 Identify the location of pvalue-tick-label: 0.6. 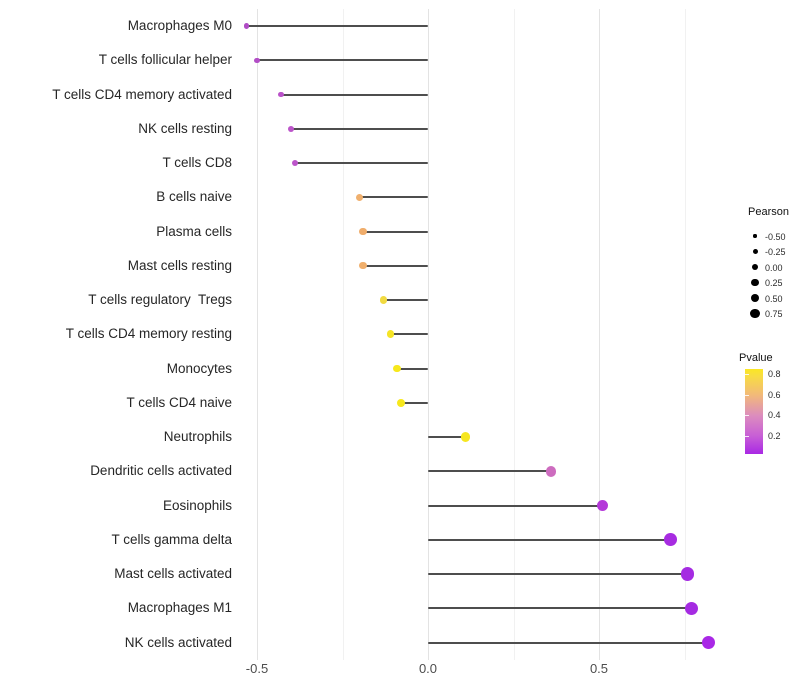
(774, 394).